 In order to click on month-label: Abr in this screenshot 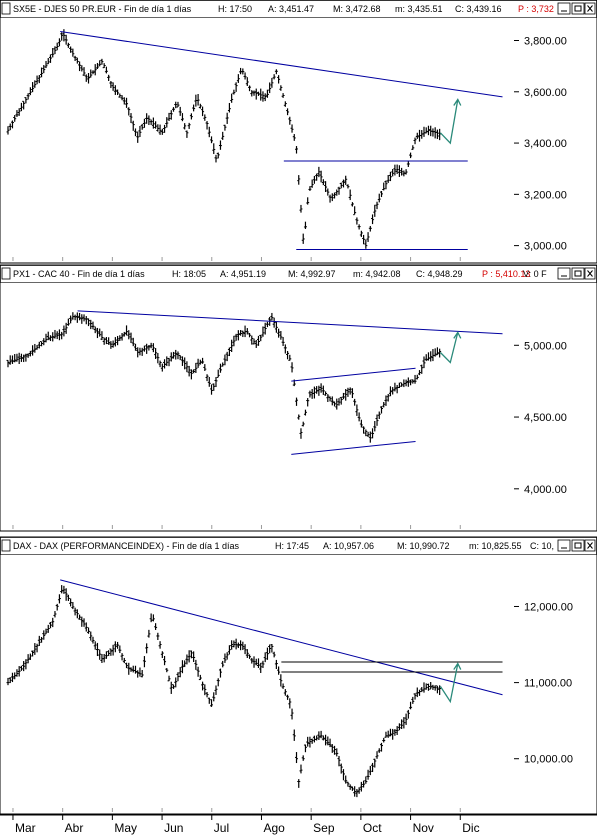, I will do `click(74, 828)`.